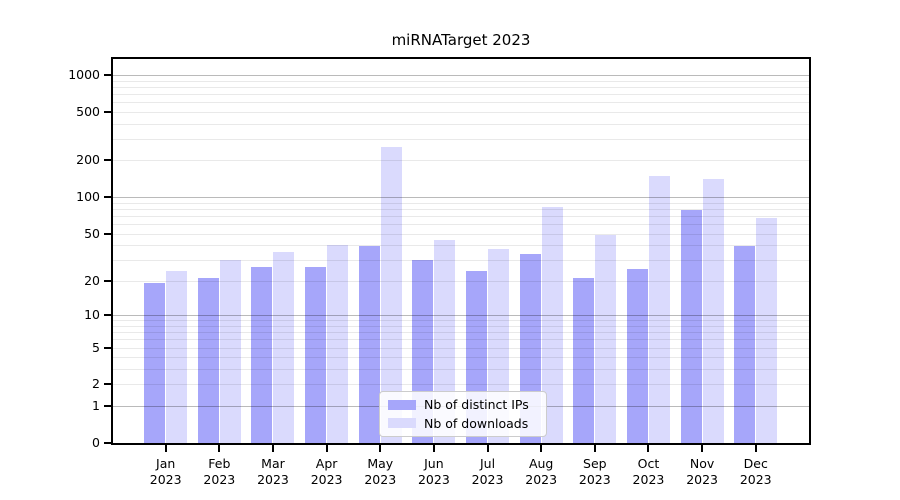  I want to click on x-tick-label: Aug 2023, so click(541, 472).